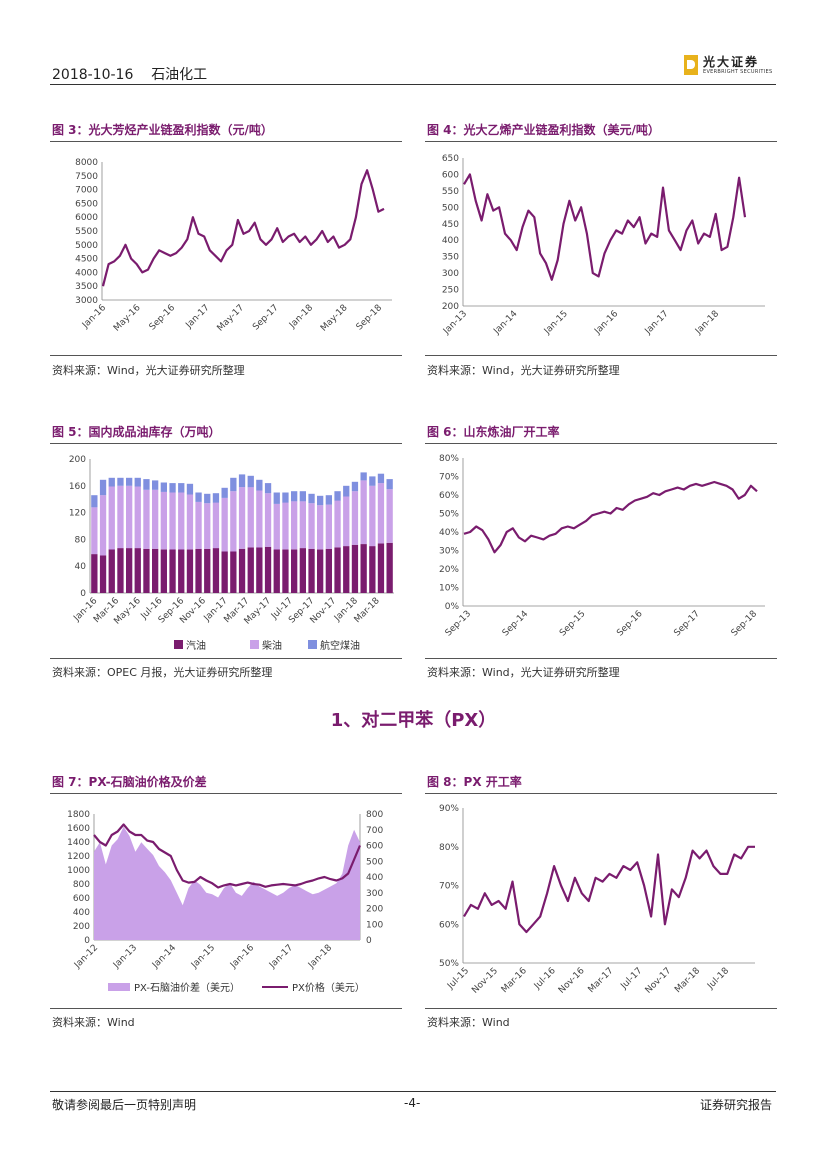  Describe the element at coordinates (736, 1105) in the screenshot. I see `footer-report-type: 证券研究报告` at that location.